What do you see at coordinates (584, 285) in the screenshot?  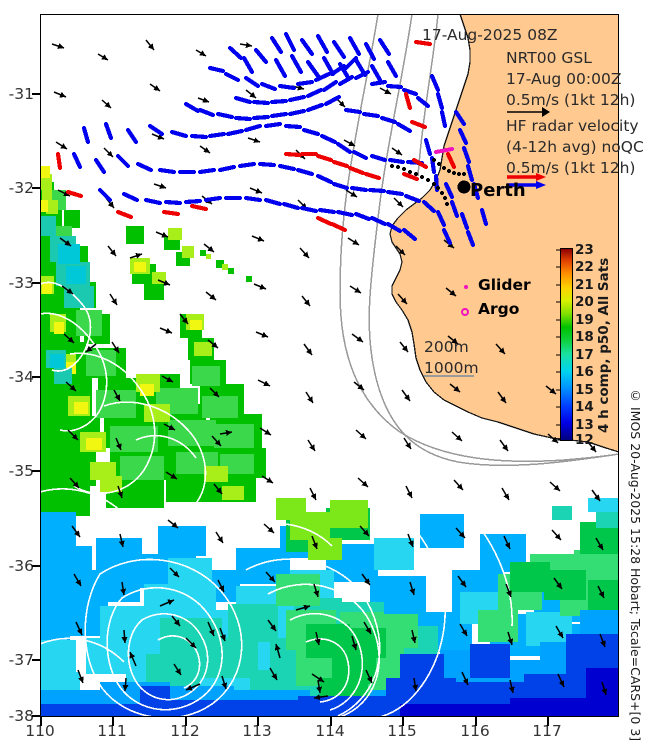 I see `colorbar-tick-label: 21` at bounding box center [584, 285].